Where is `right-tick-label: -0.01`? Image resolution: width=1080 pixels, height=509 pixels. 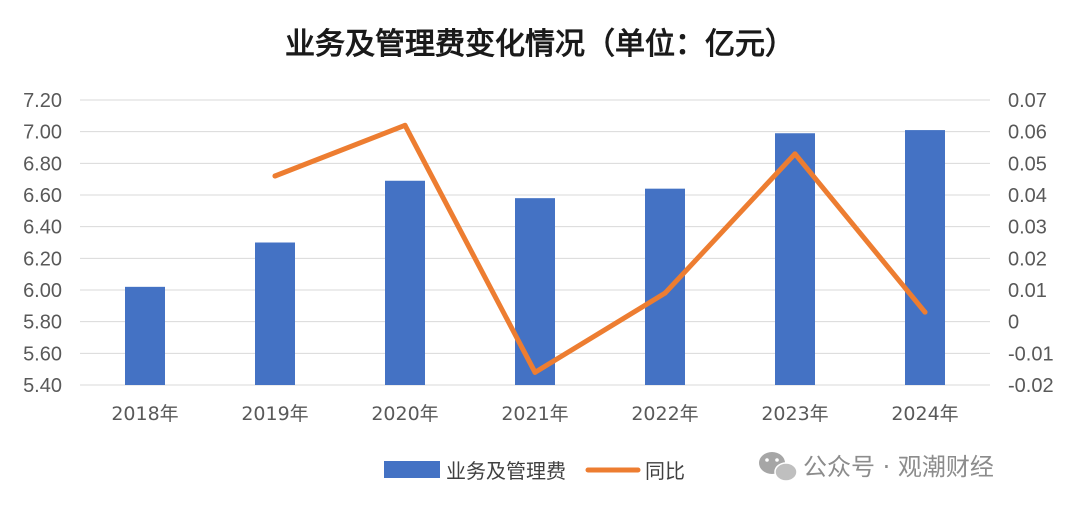 right-tick-label: -0.01 is located at coordinates (1031, 354).